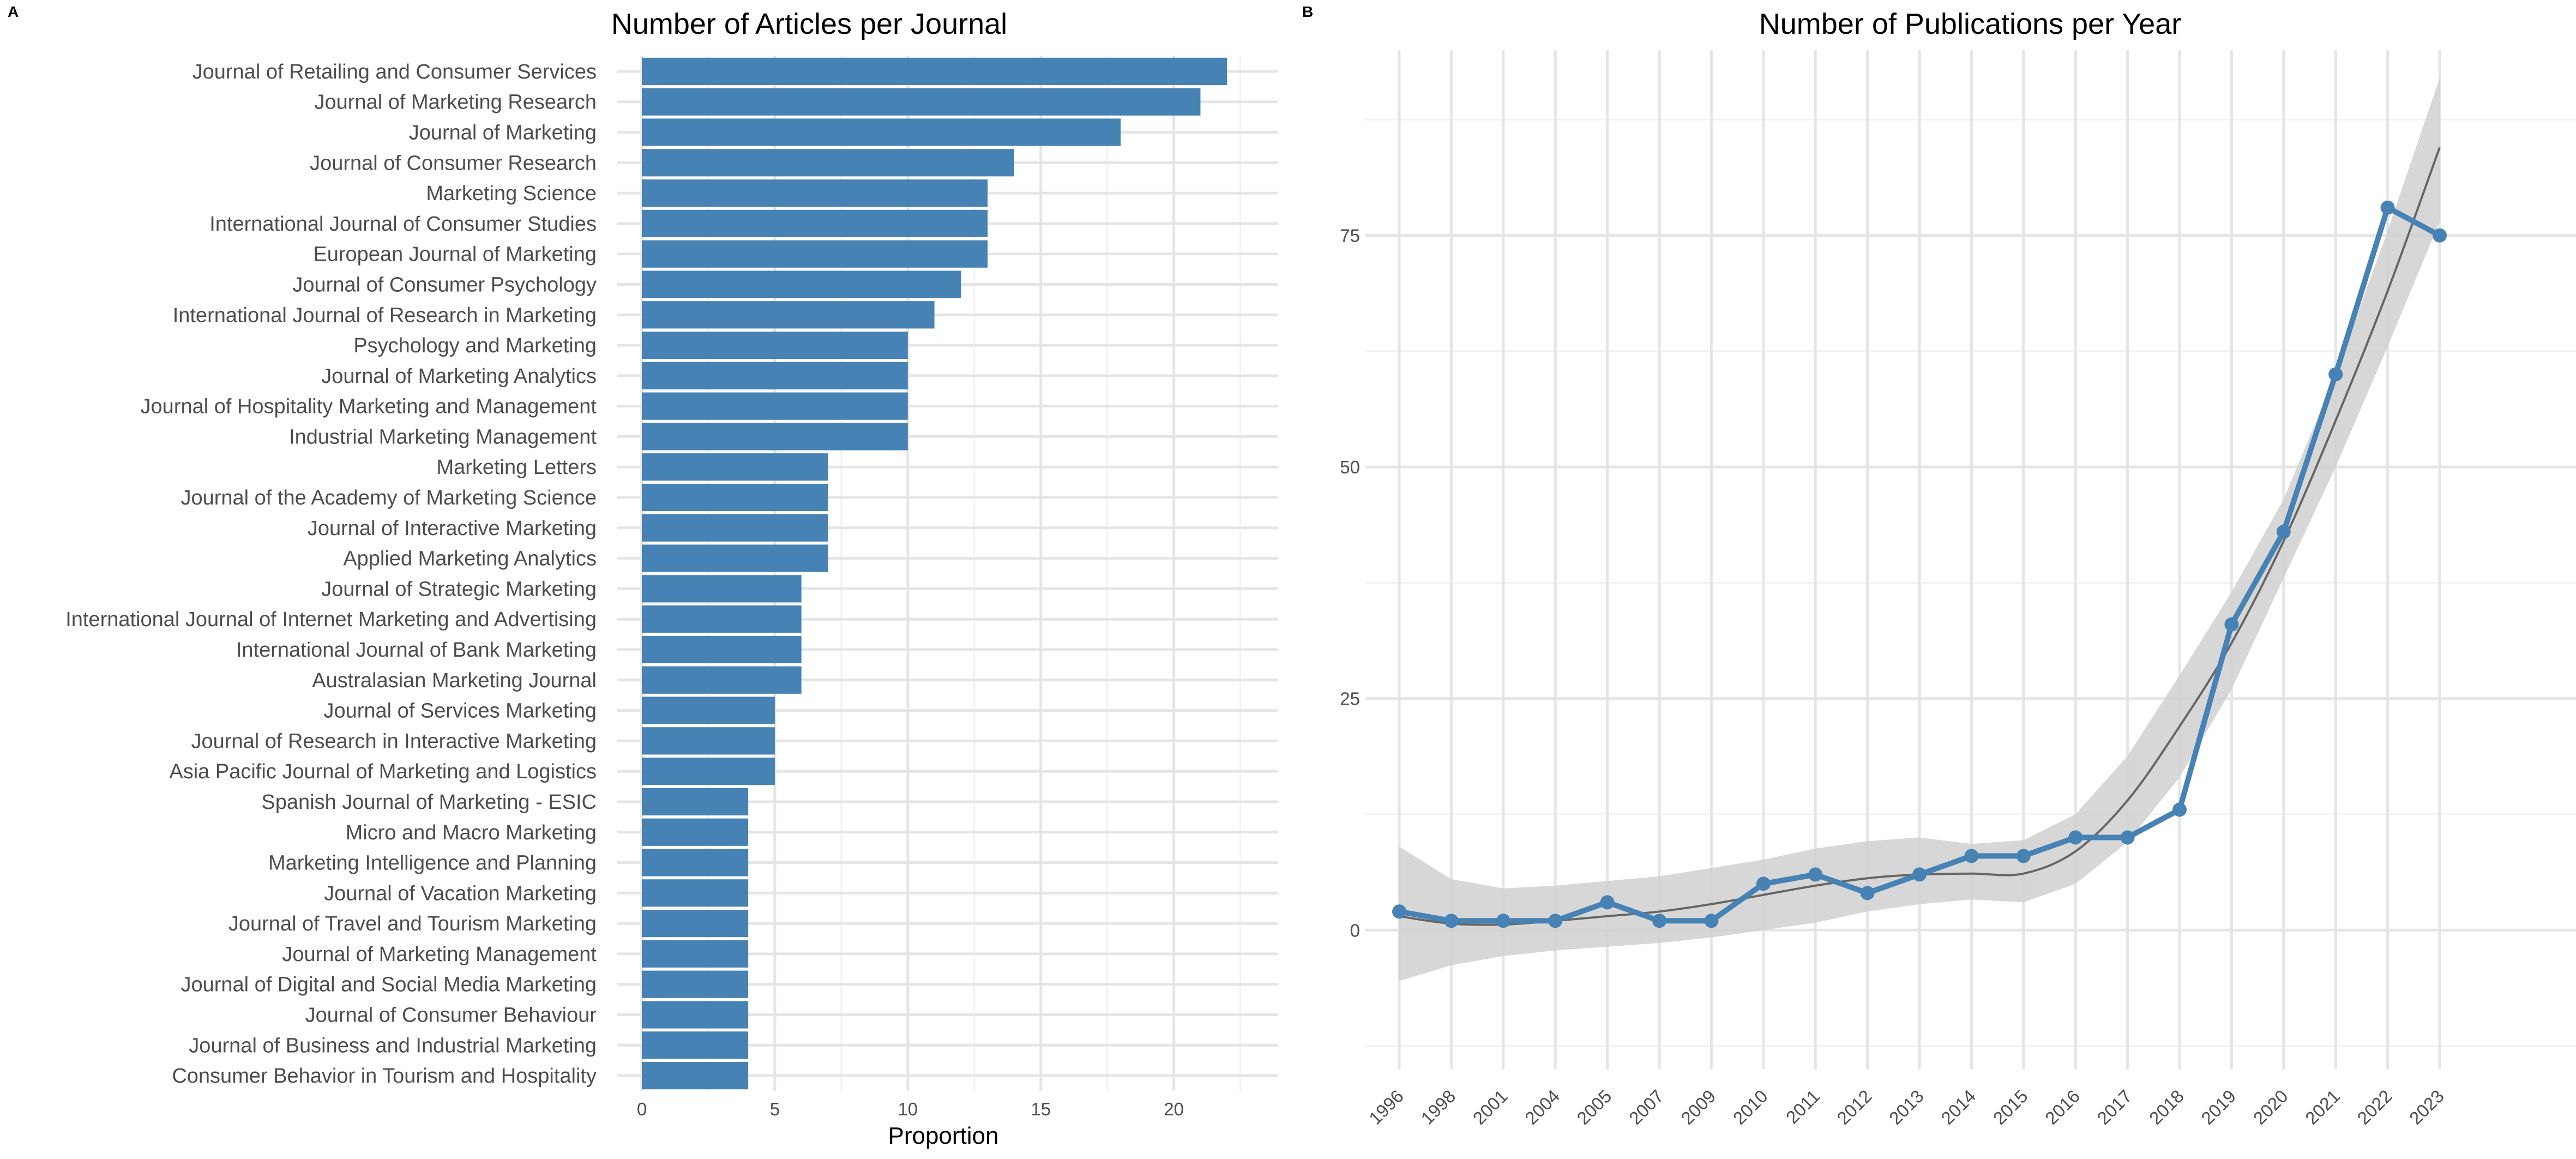  I want to click on line-x-tick-label: 2007, so click(1646, 1107).